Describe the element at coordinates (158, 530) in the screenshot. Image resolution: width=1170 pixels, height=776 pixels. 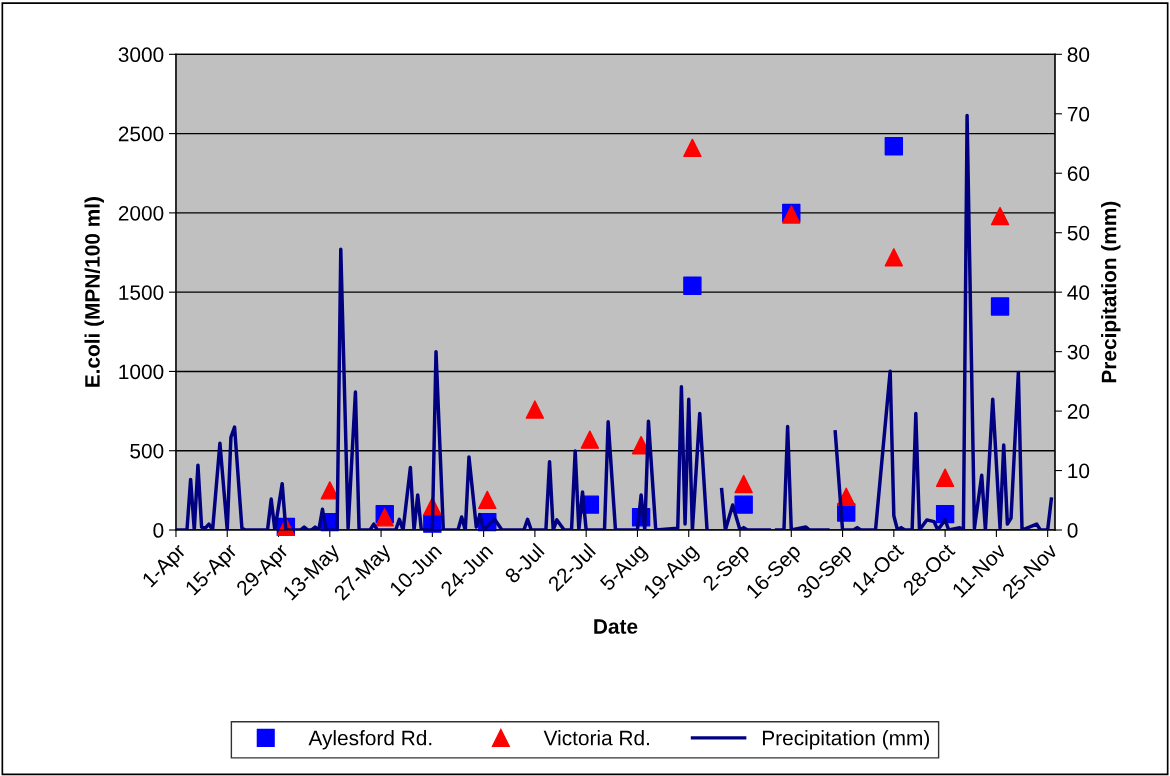
I see `y-tick-label: 0` at that location.